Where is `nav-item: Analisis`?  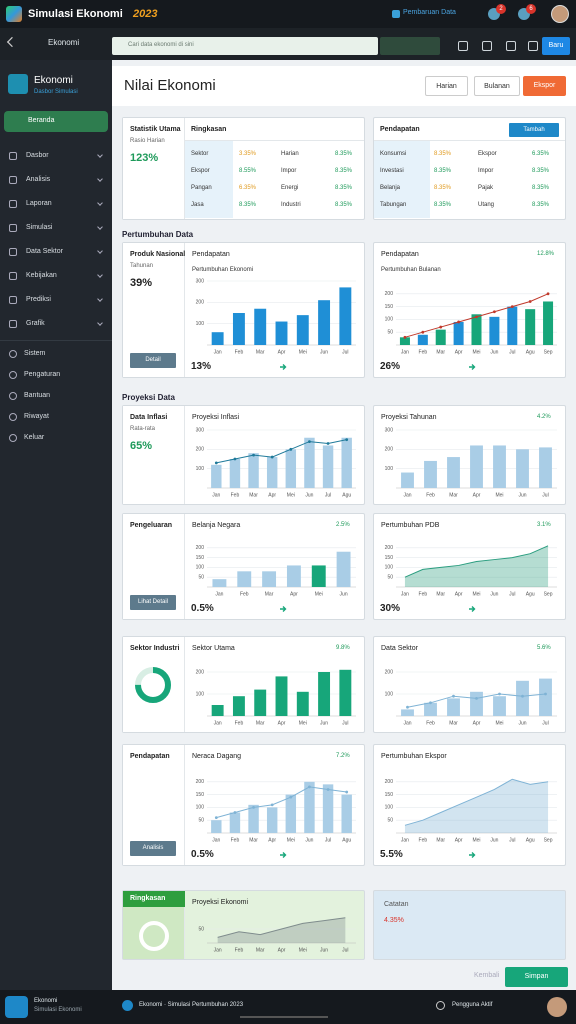 nav-item: Analisis is located at coordinates (38, 179).